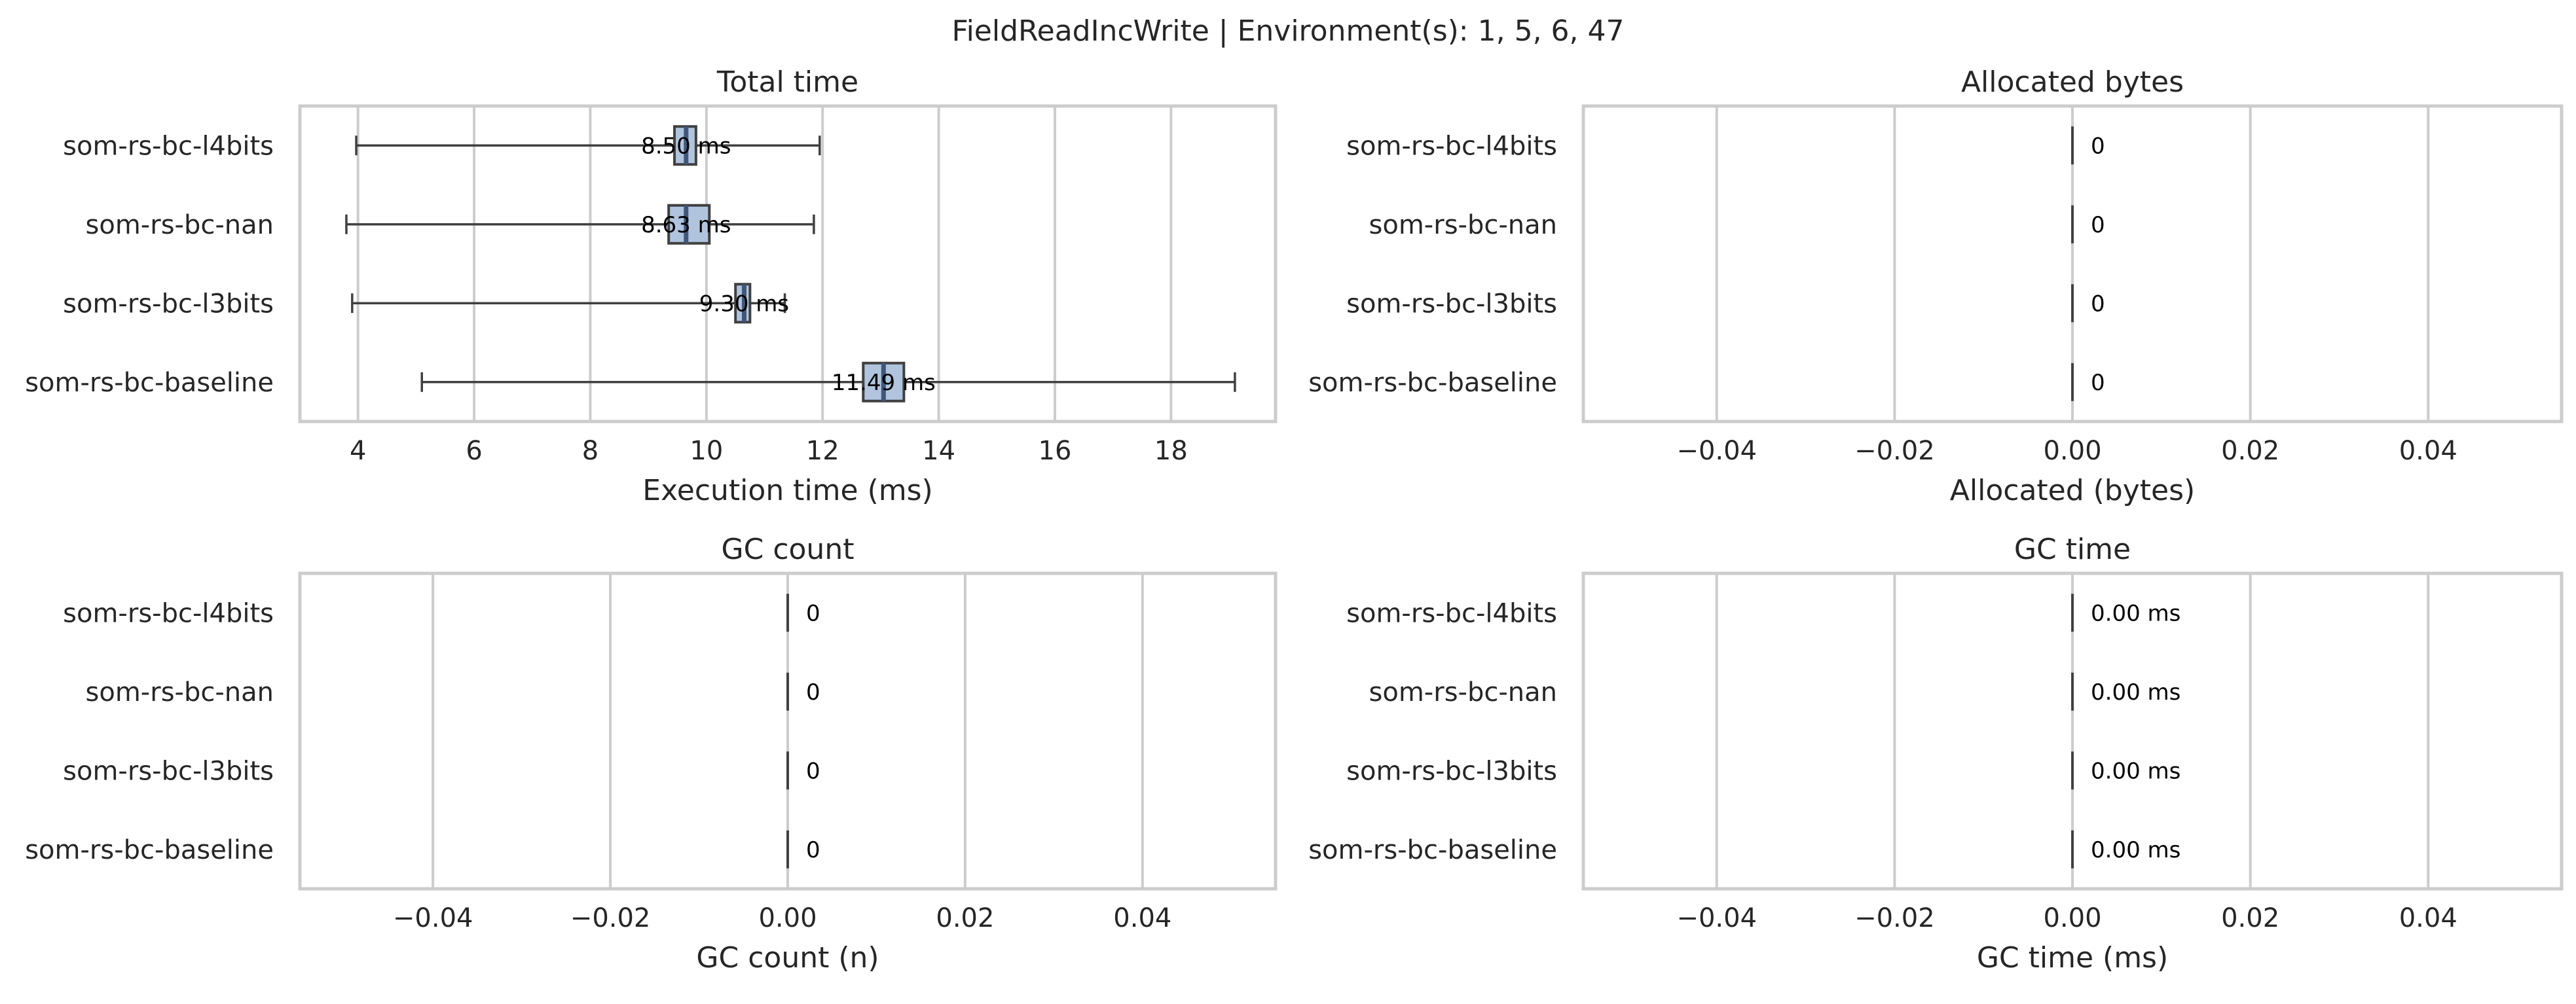 The image size is (2576, 1004). I want to click on value-label: 9.30 ms, so click(744, 304).